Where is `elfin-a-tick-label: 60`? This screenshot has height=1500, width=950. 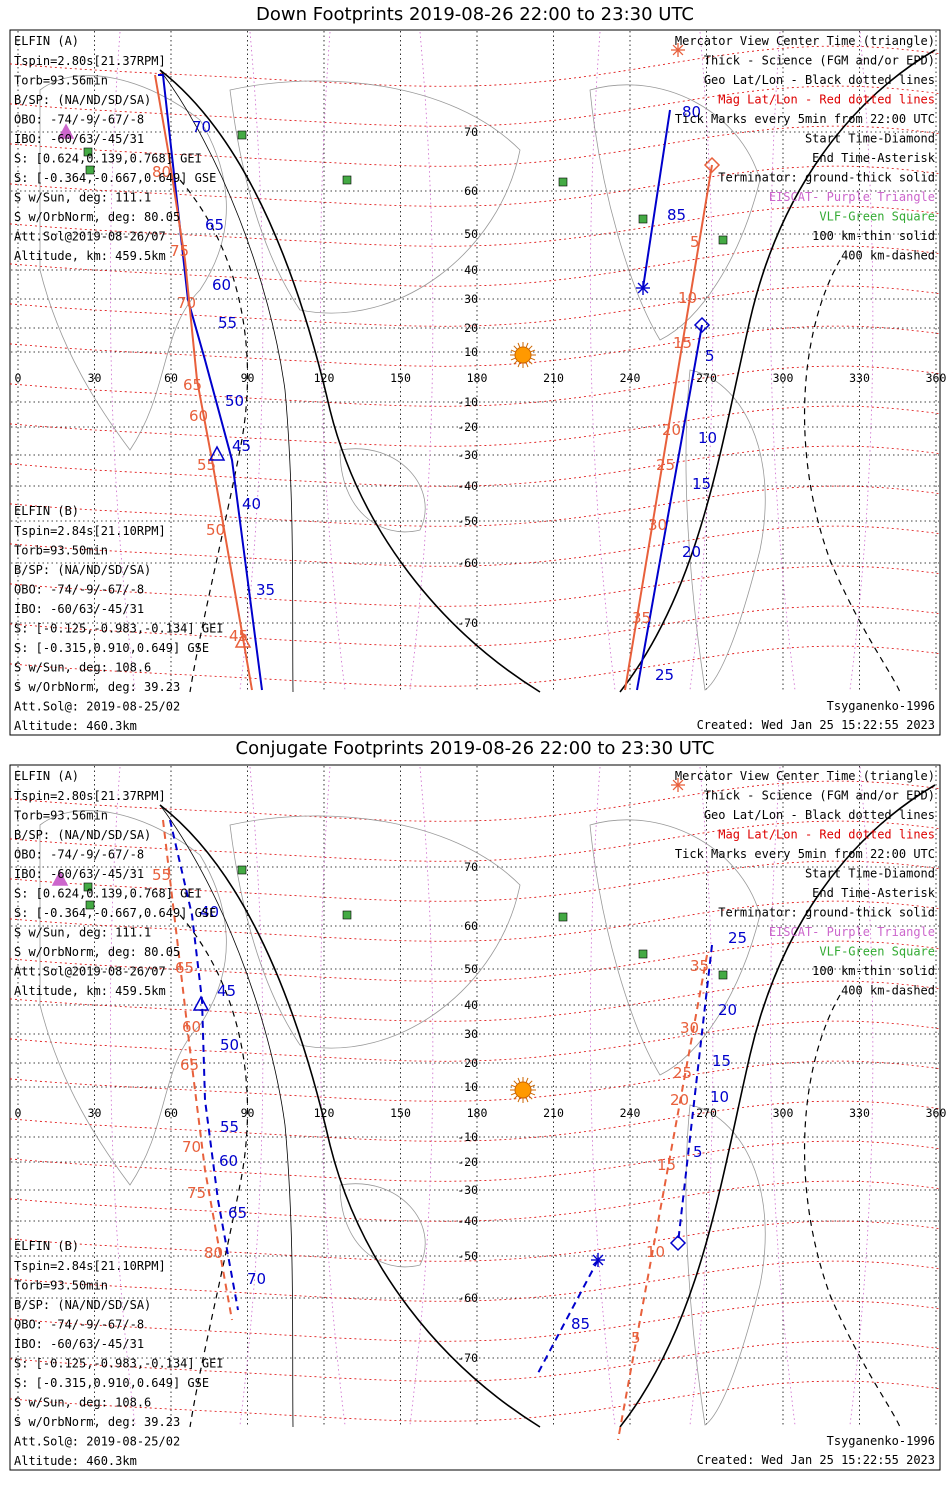 elfin-a-tick-label: 60 is located at coordinates (221, 285).